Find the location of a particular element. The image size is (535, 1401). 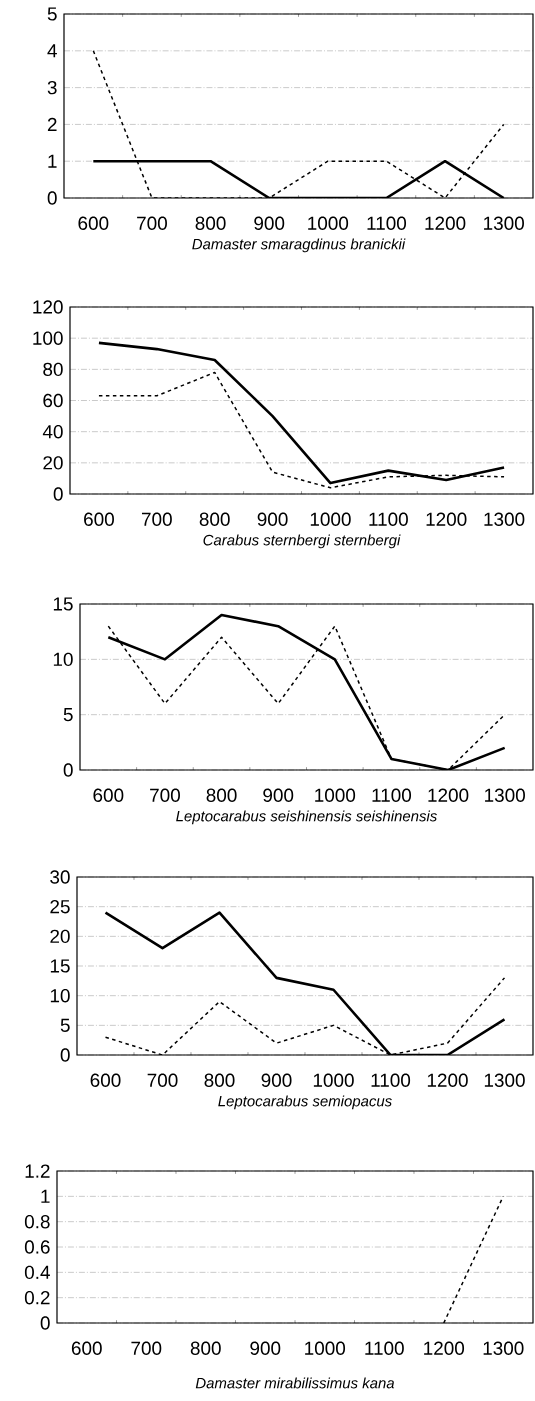

y-tick-label: 3 is located at coordinates (52, 87).